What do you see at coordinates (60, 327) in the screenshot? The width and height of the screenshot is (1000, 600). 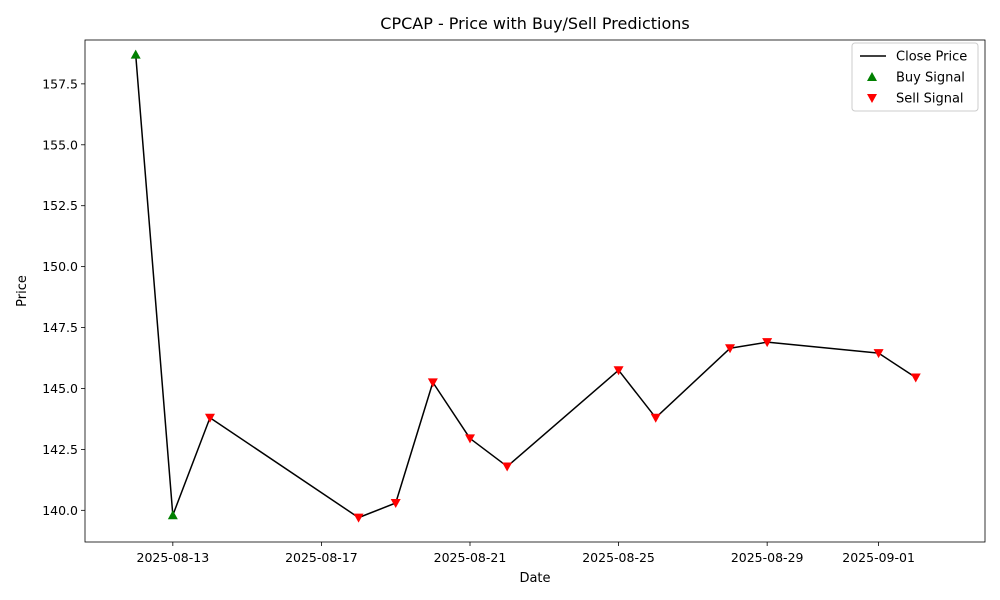 I see `y-tick-label: 147.5` at bounding box center [60, 327].